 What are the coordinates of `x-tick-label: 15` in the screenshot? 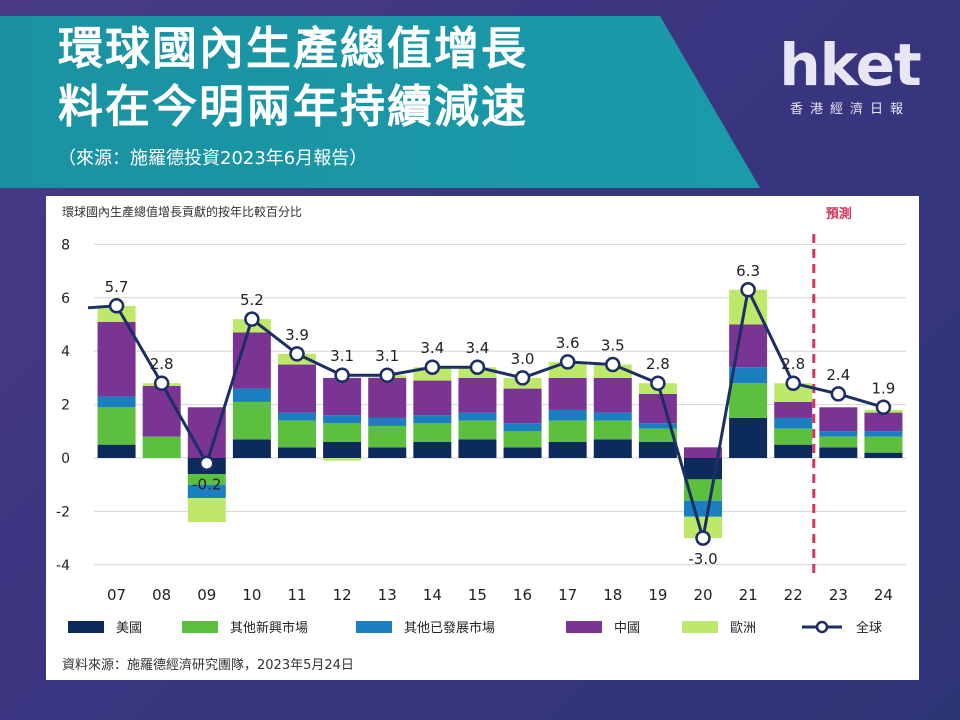 It's located at (477, 595).